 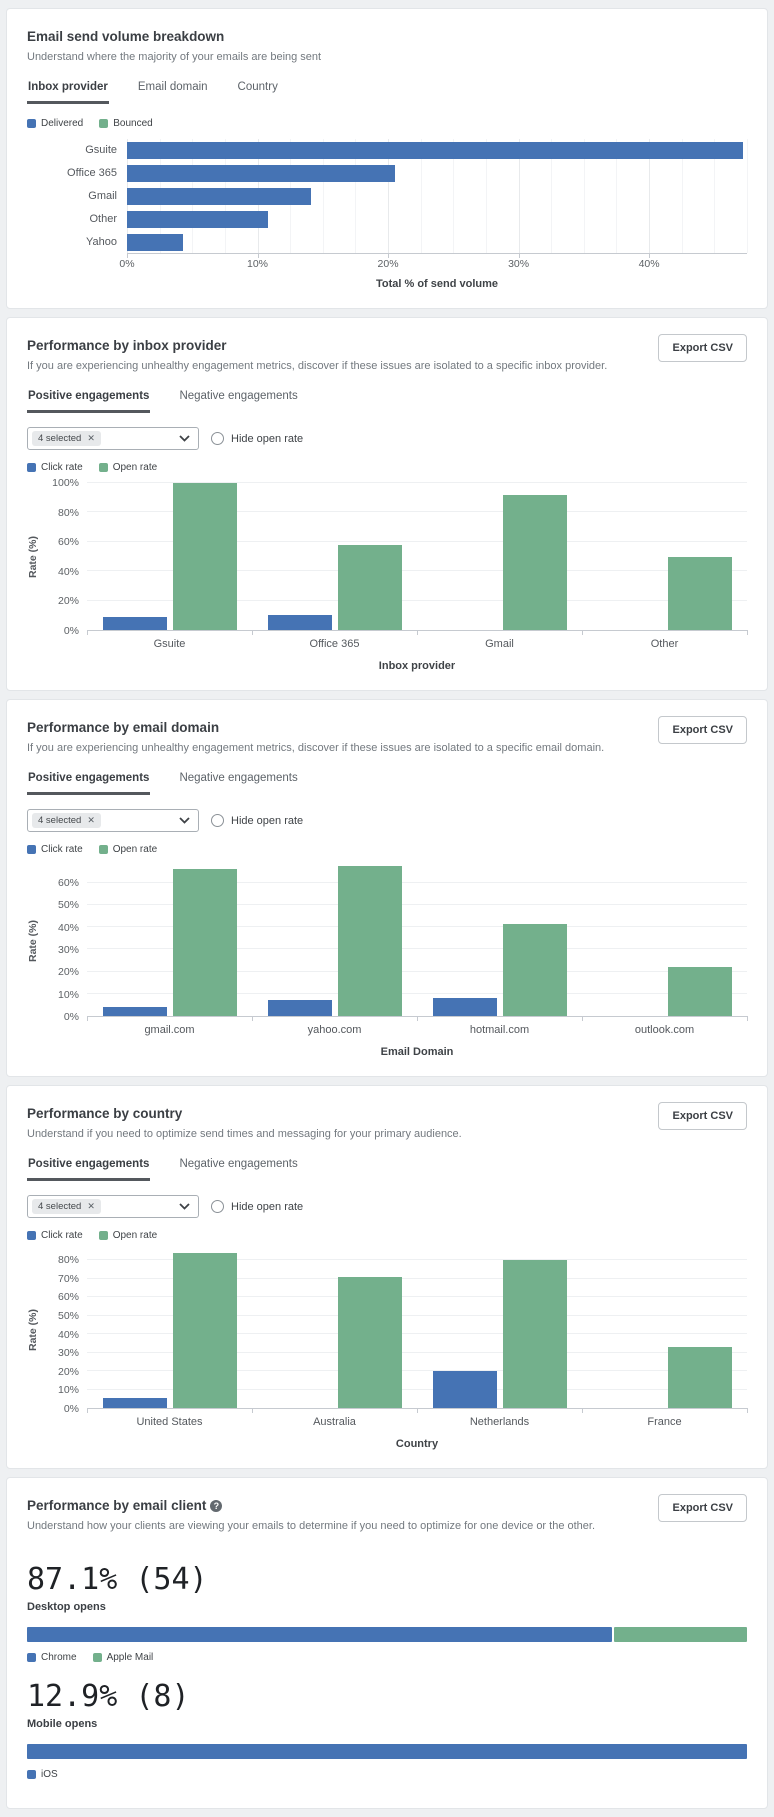 What do you see at coordinates (68, 91) in the screenshot?
I see `tab-inbox-provider: Inbox provider` at bounding box center [68, 91].